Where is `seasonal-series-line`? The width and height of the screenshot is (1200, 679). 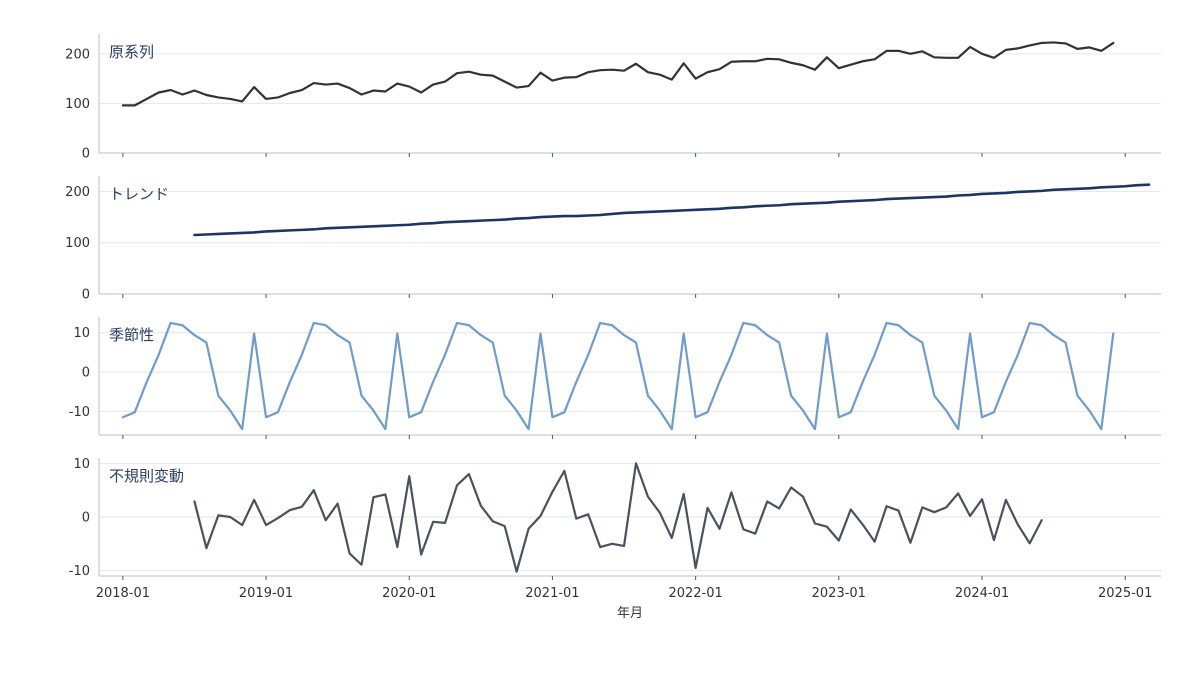 seasonal-series-line is located at coordinates (618, 376).